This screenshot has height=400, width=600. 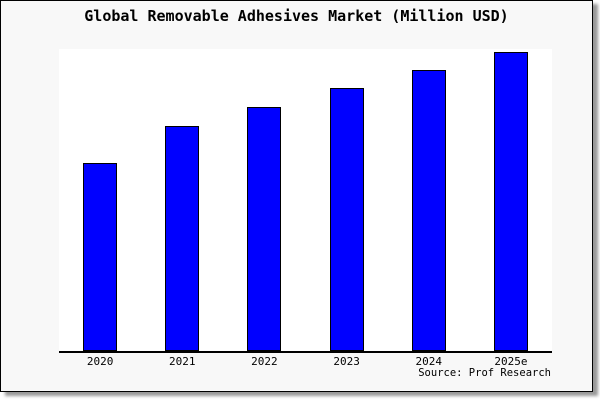 I want to click on x-tick-label-2024: 2024, so click(x=429, y=361).